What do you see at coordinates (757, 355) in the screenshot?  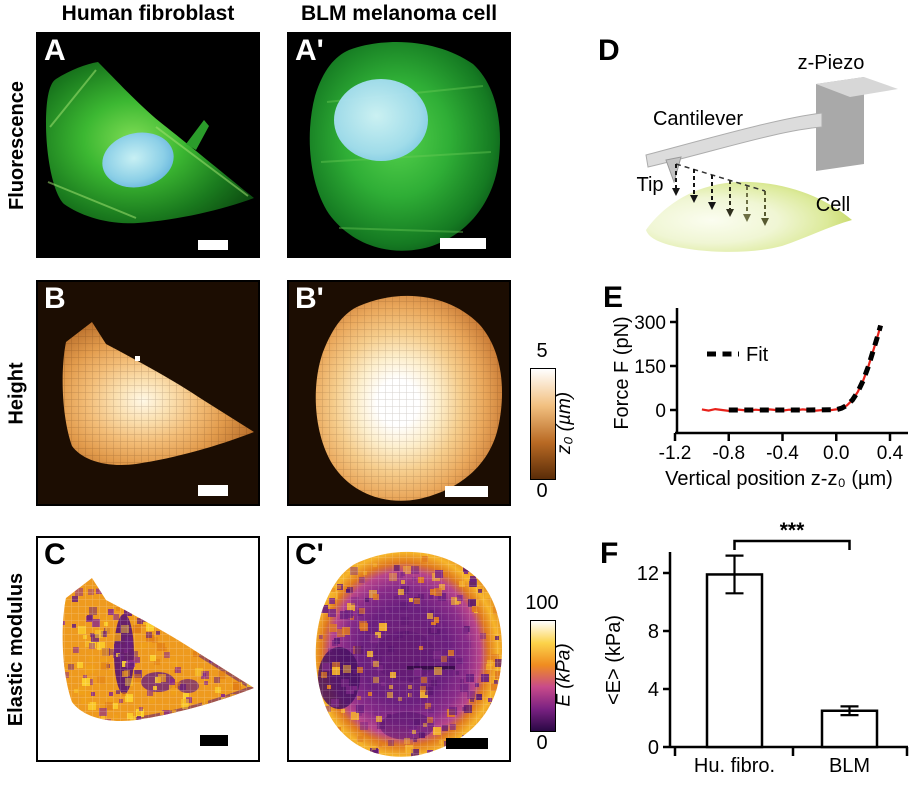 I see `legend-fit-label: Fit` at bounding box center [757, 355].